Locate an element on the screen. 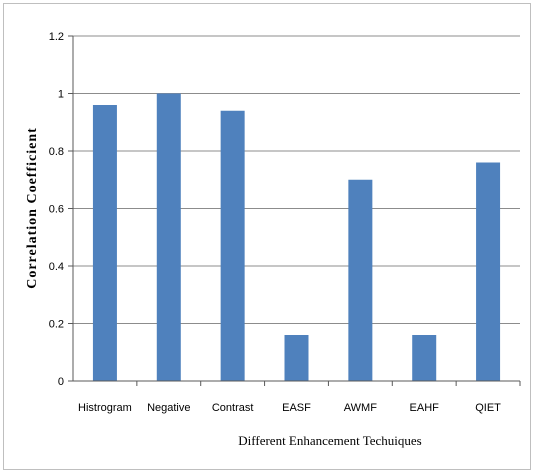  y-tick-labels: 0 0.2 0.4 0.6 0.8 1 1.2 is located at coordinates (61, 209).